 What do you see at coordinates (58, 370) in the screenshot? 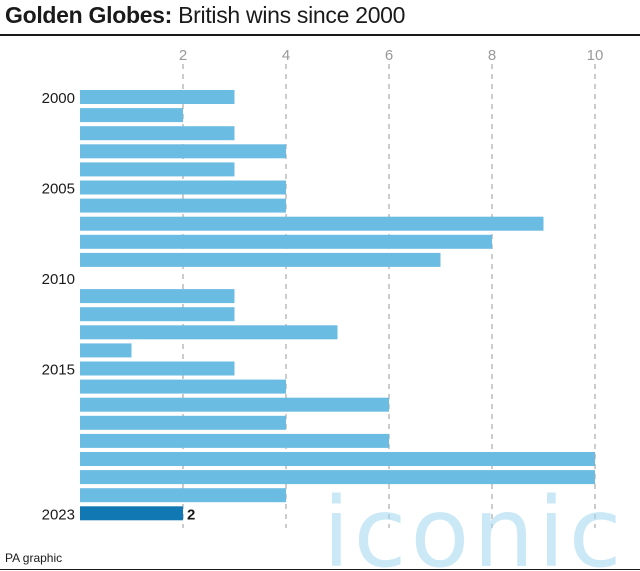
I see `y-tick-label: 2015` at bounding box center [58, 370].